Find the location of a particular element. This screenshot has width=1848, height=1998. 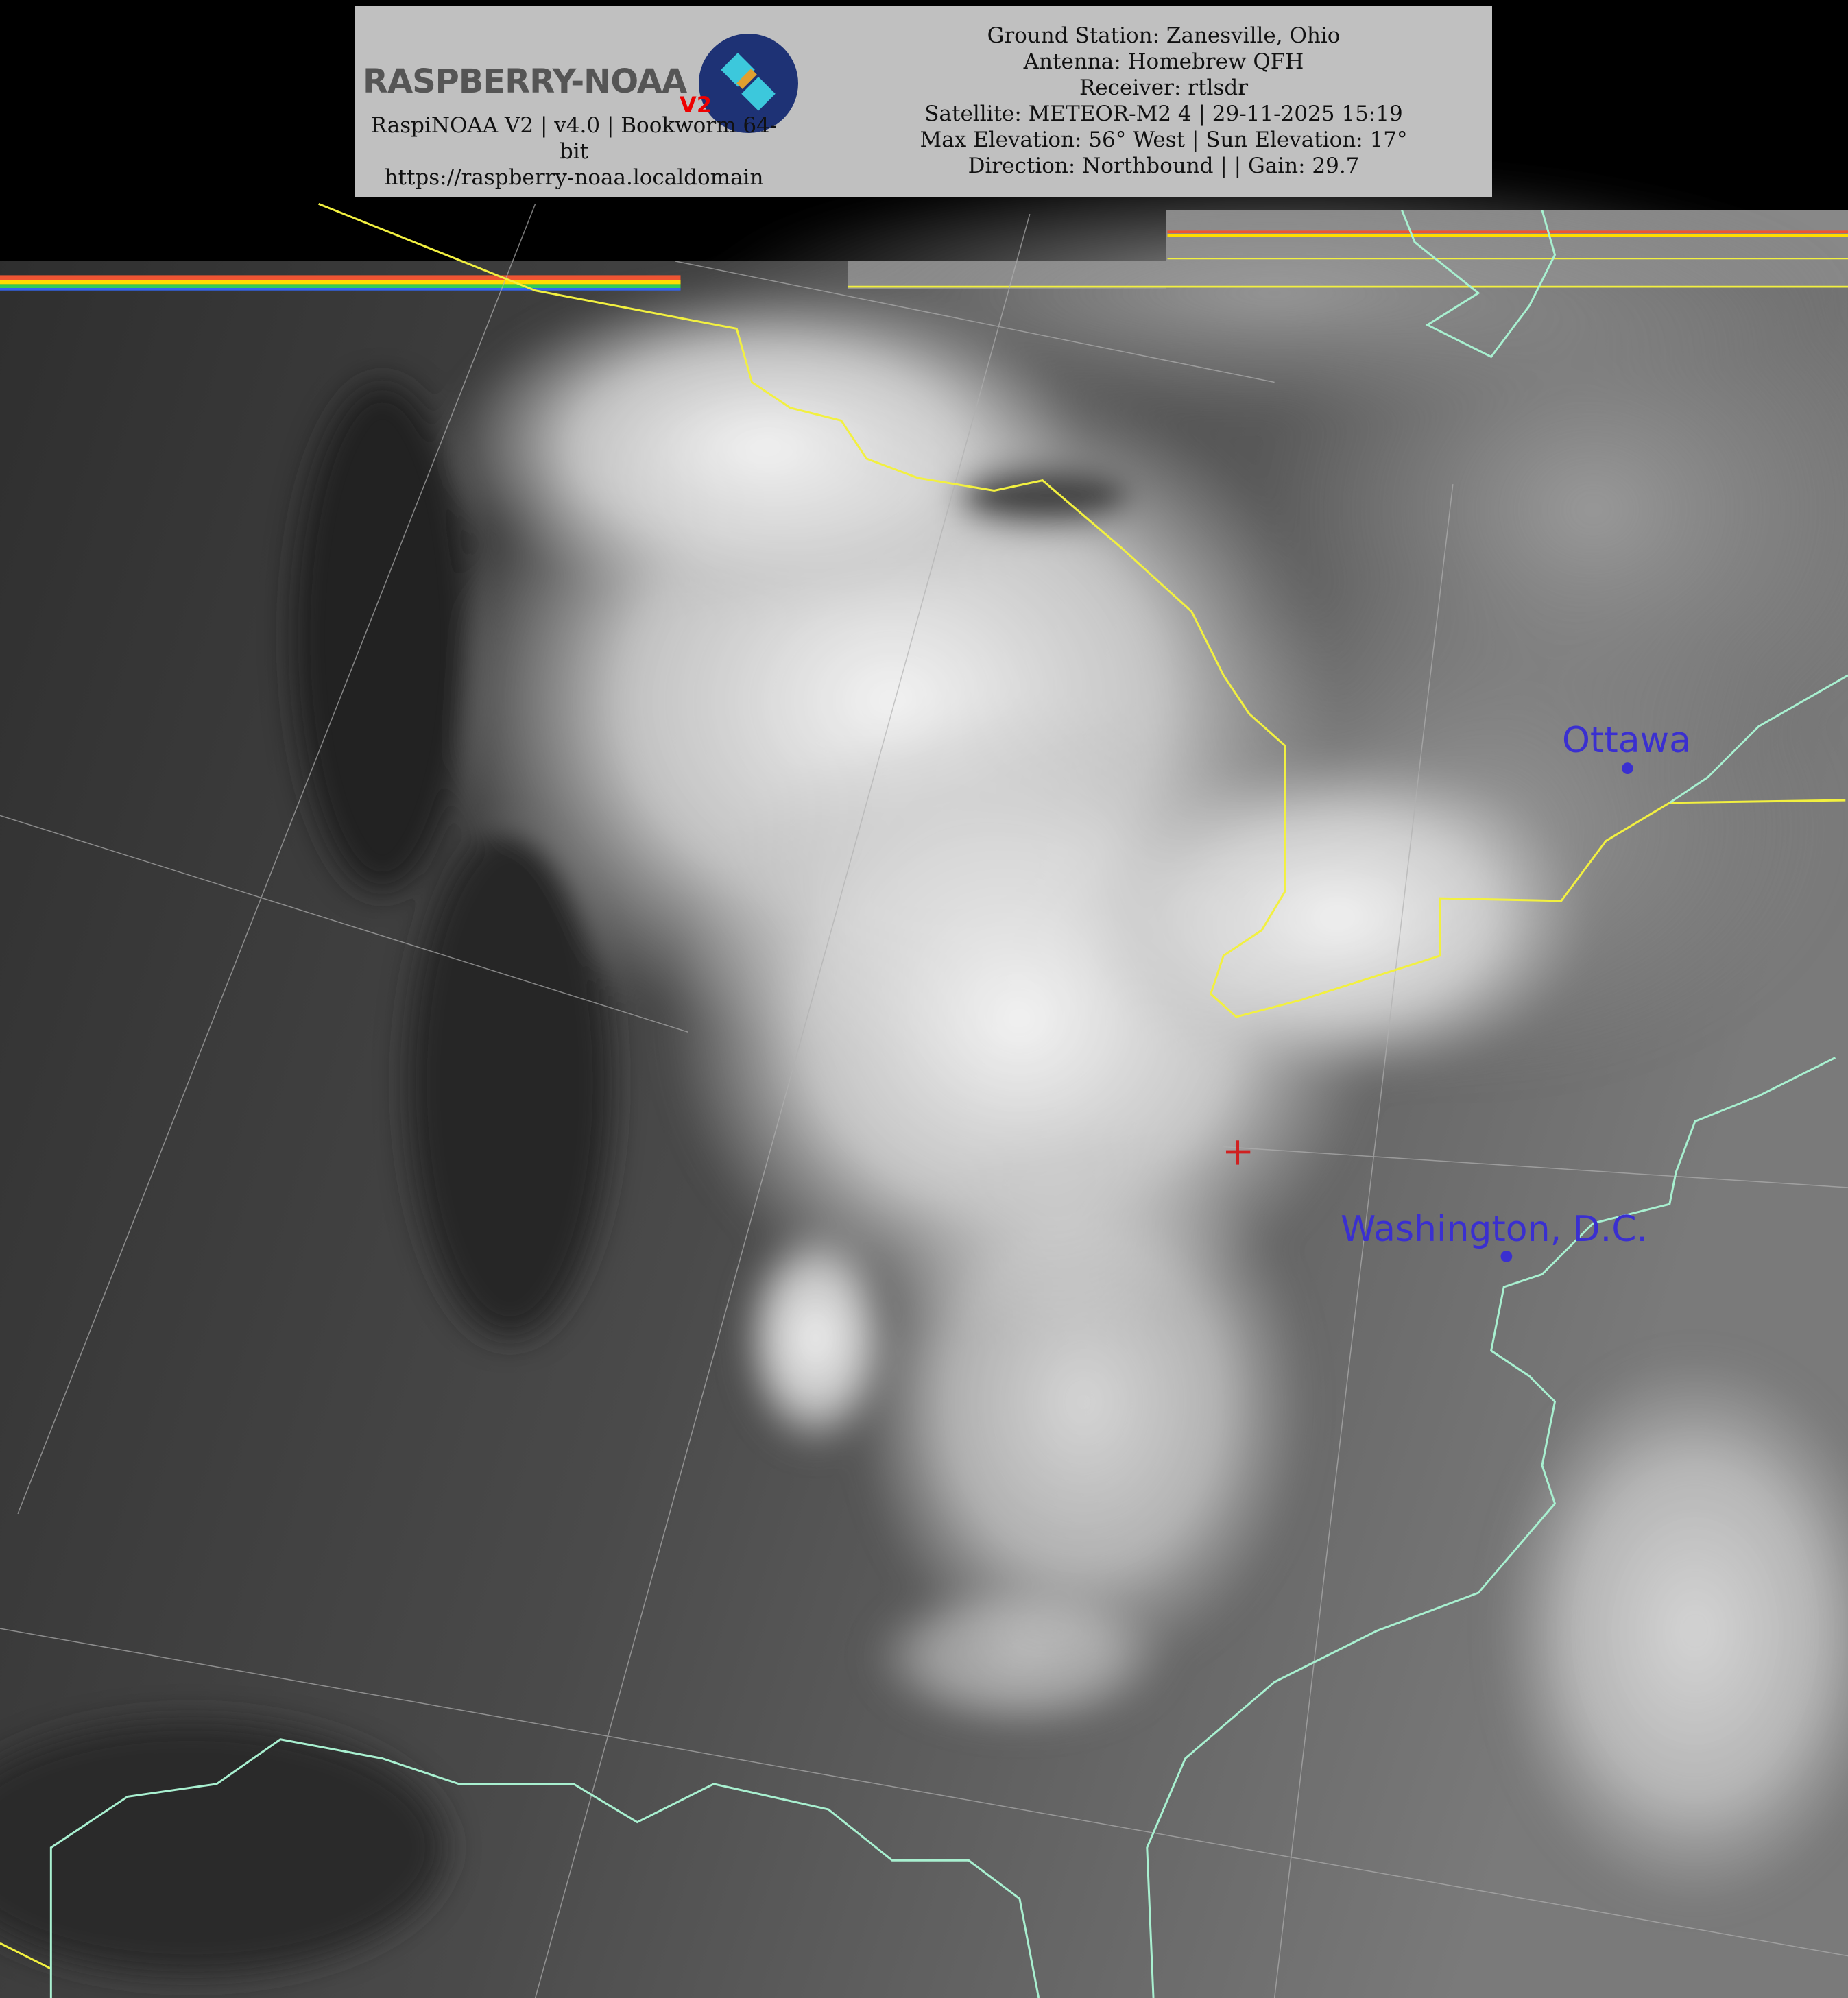

station-url: https://raspberry-noaa.localdomain is located at coordinates (574, 178).